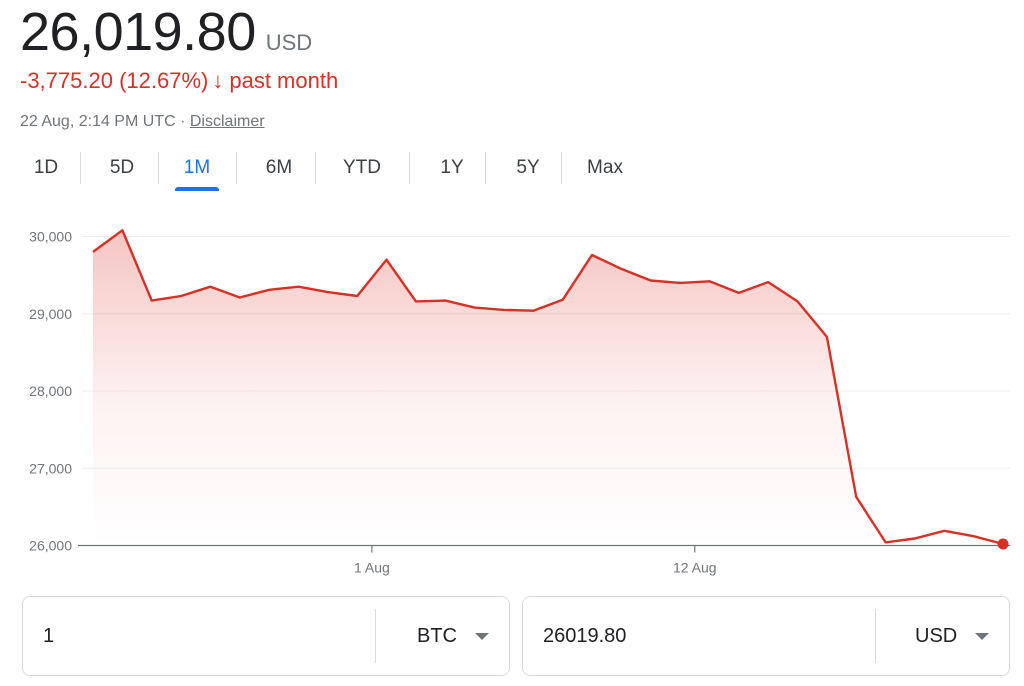  I want to click on y-tick-label: 29,000, so click(50, 314).